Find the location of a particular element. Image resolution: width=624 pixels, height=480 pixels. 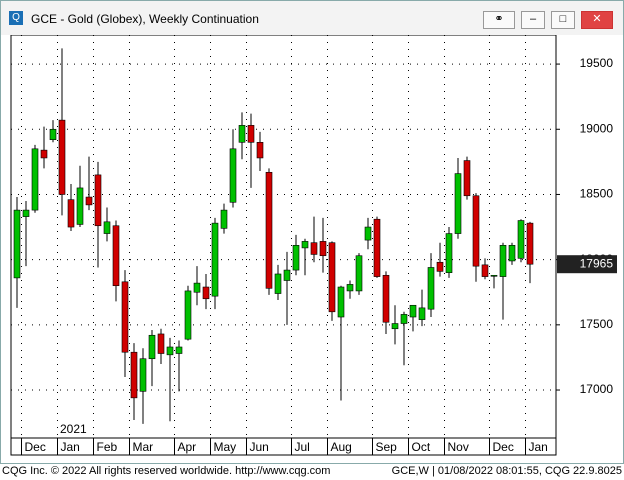

x-tick-label: Nov is located at coordinates (458, 447).